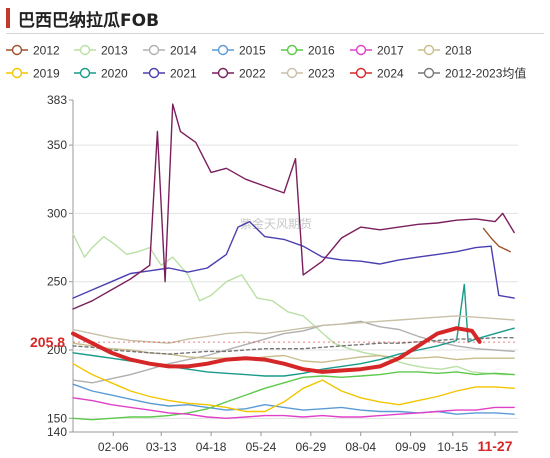 The image size is (550, 458). I want to click on x-tick-label: 05-24, so click(261, 447).